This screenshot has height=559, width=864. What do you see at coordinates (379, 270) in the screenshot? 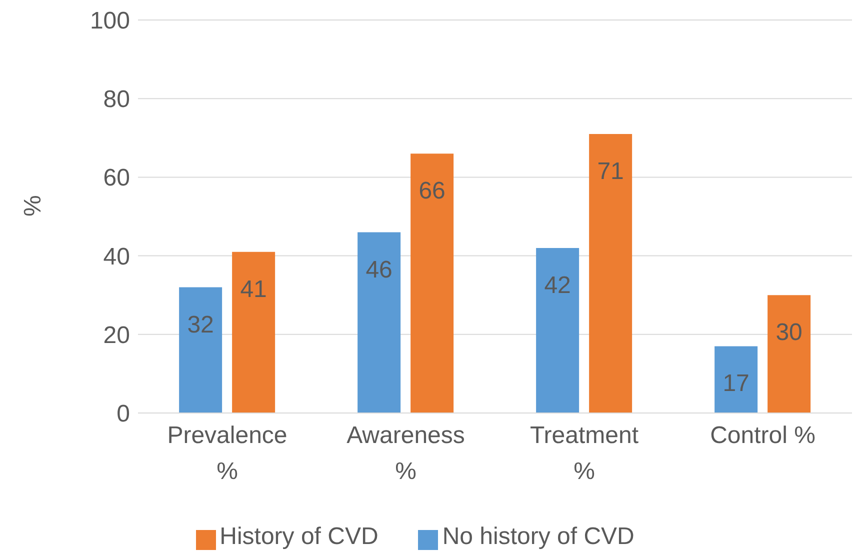
I see `data-label: 46` at bounding box center [379, 270].